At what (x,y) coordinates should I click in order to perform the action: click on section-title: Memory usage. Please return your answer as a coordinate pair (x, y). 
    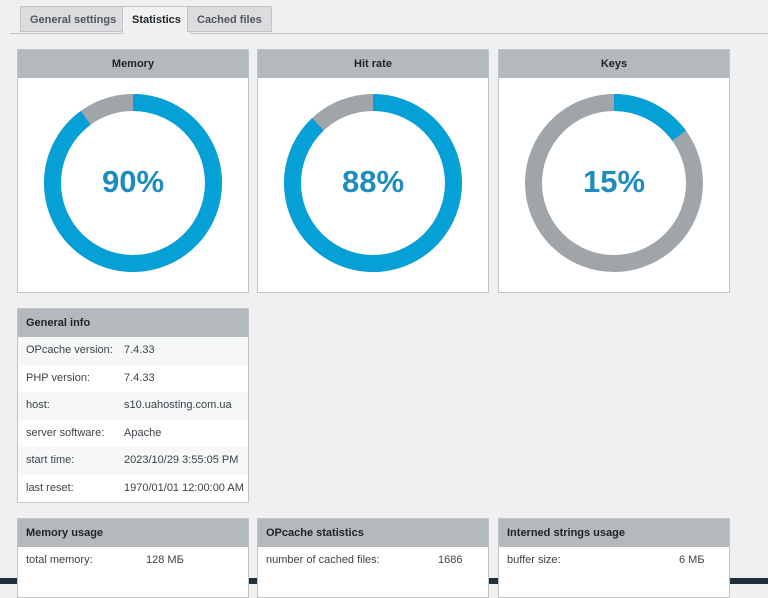
    Looking at the image, I should click on (133, 533).